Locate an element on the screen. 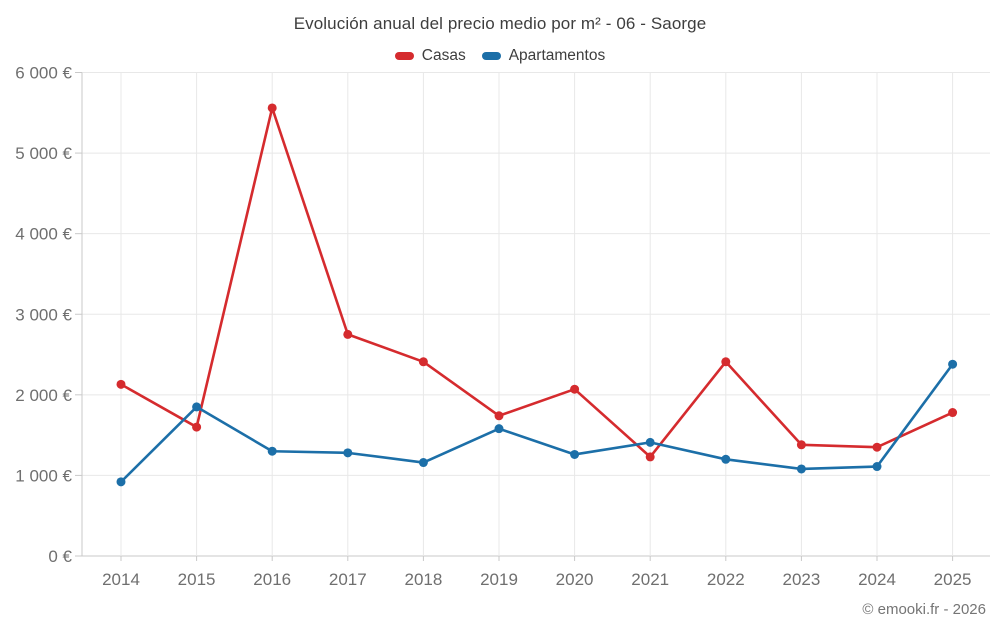 The height and width of the screenshot is (625, 1000). data-point-casas-2015 is located at coordinates (197, 427).